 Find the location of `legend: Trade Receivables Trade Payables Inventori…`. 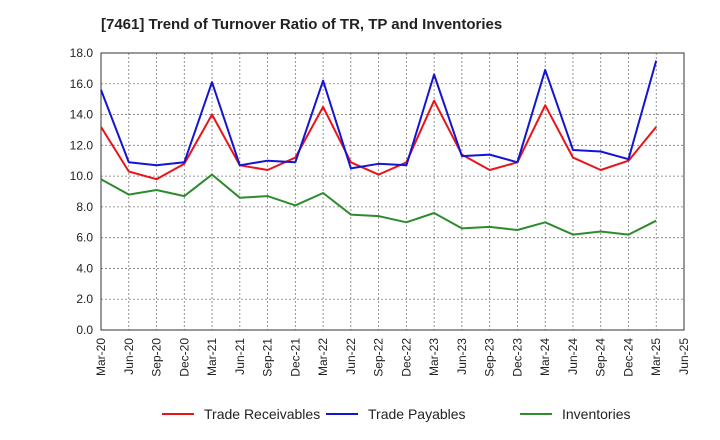

legend: Trade Receivables Trade Payables Inventori… is located at coordinates (396, 414).